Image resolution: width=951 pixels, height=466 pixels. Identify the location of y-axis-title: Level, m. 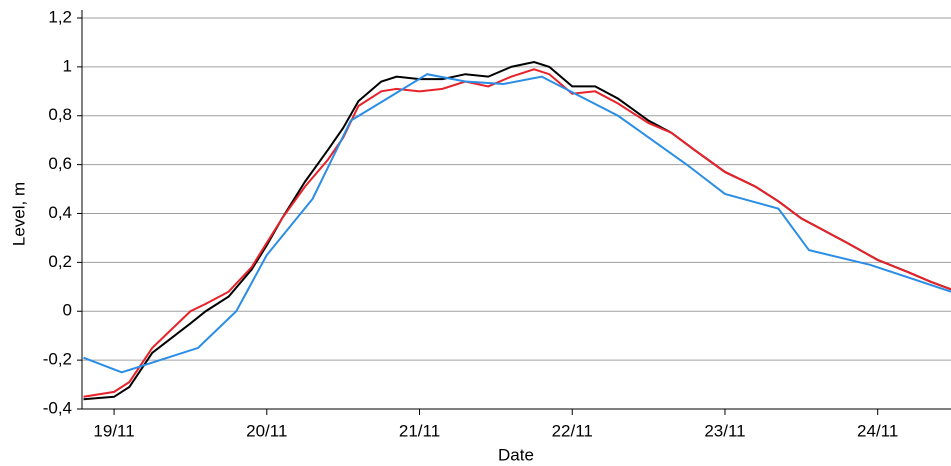
(18, 214).